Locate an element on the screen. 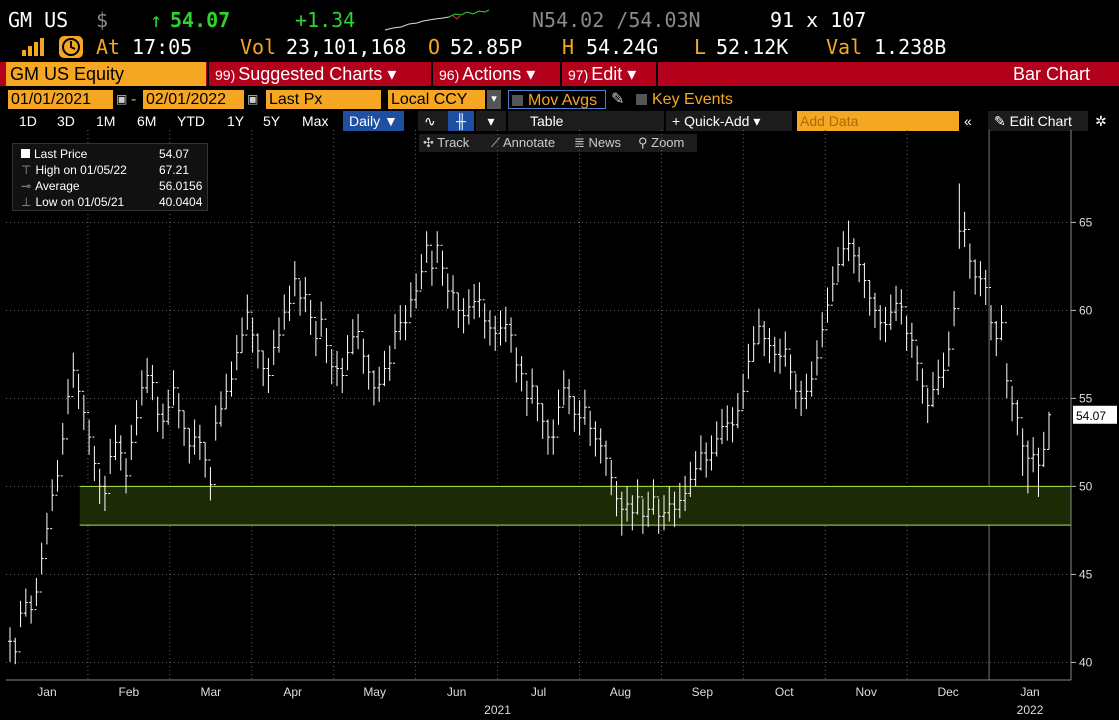 This screenshot has height=720, width=1119. period-5y: 5Y is located at coordinates (272, 121).